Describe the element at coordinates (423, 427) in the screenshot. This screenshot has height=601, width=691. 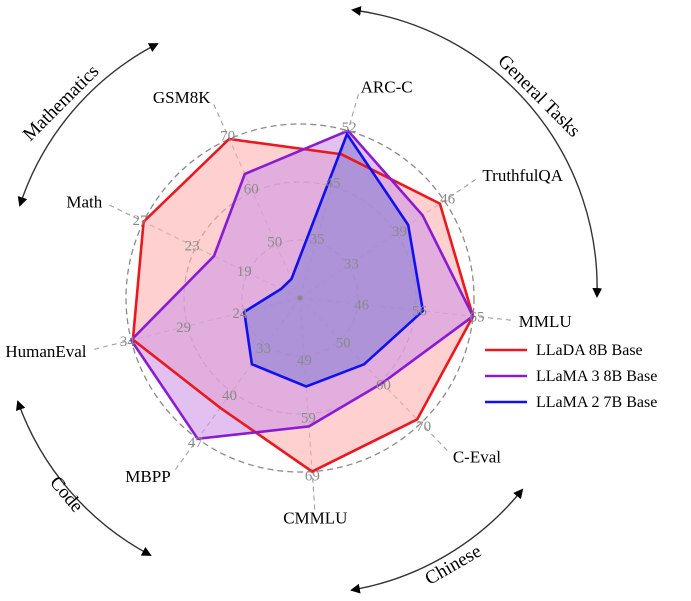
I see `tick-label-c-eval-3: 70` at that location.